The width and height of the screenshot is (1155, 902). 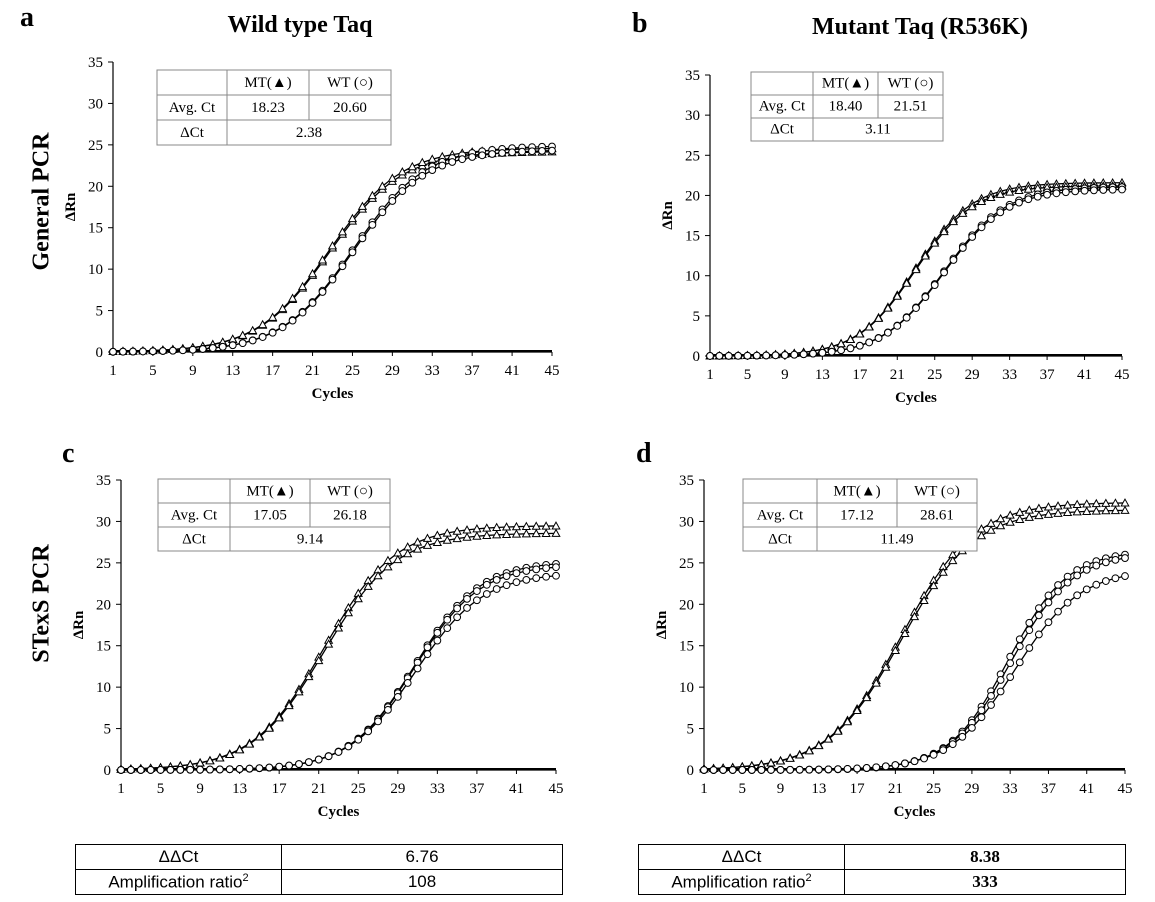 I want to click on avg-ct-label: Avg. Ct, so click(x=782, y=107).